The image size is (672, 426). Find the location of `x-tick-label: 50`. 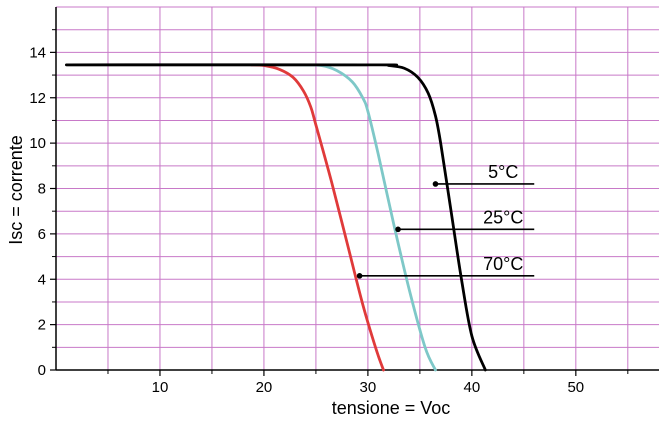

x-tick-label: 50 is located at coordinates (575, 387).